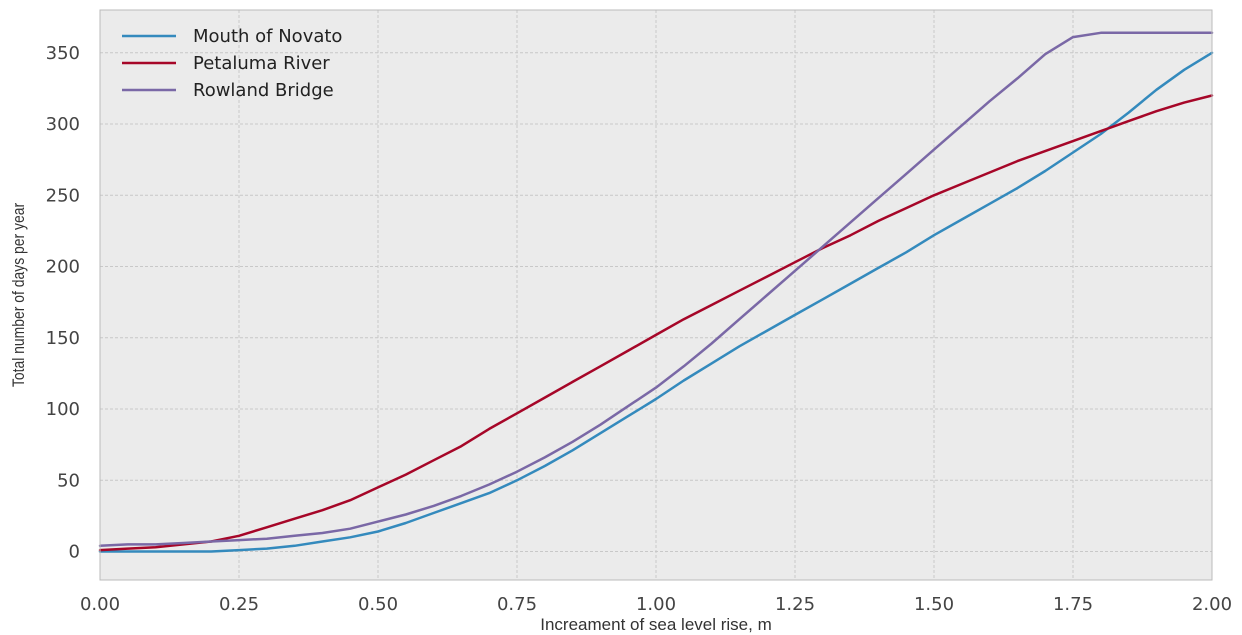 The height and width of the screenshot is (635, 1242). I want to click on x-tick-label: 0.00, so click(100, 604).